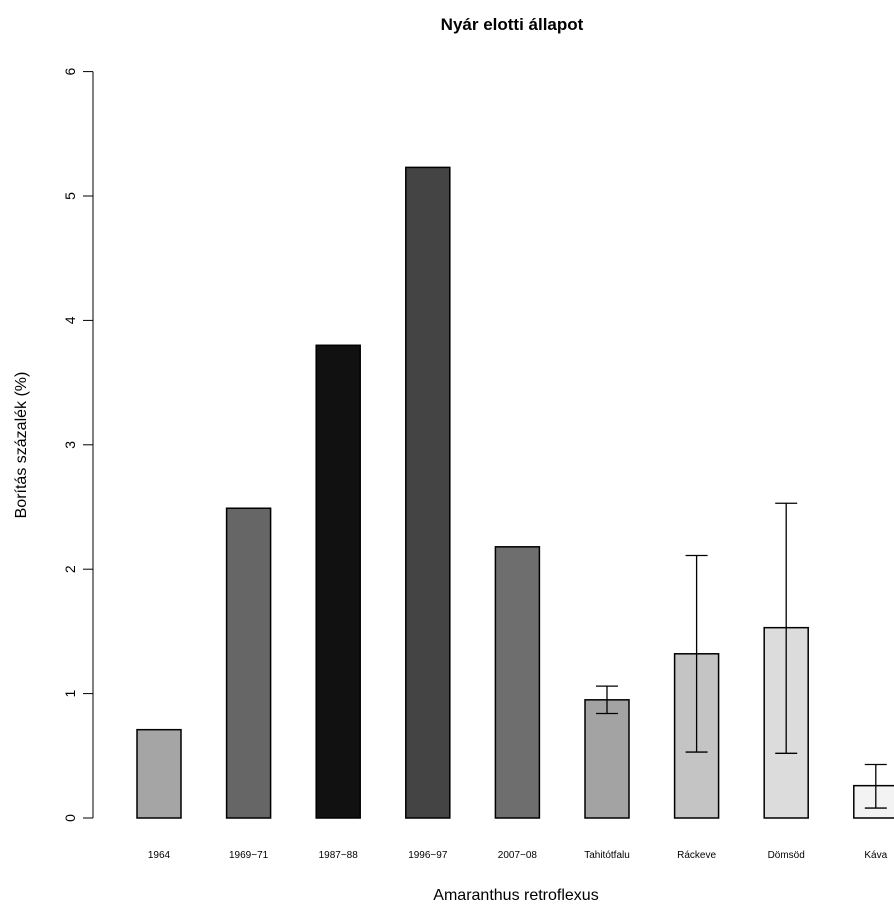 Image resolution: width=894 pixels, height=920 pixels. What do you see at coordinates (428, 855) in the screenshot?
I see `x-tick-label: 1996−97` at bounding box center [428, 855].